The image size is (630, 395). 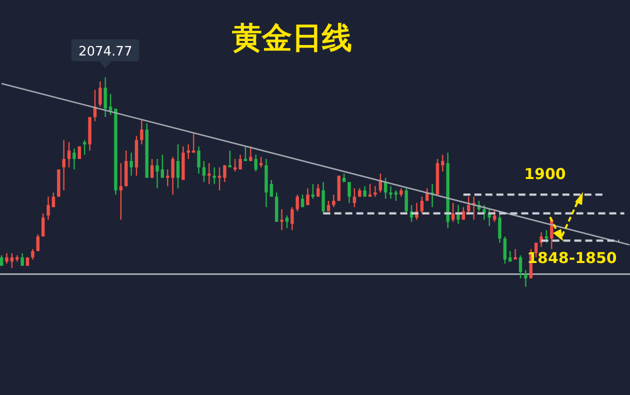 What do you see at coordinates (545, 174) in the screenshot?
I see `annotation: 1900` at bounding box center [545, 174].